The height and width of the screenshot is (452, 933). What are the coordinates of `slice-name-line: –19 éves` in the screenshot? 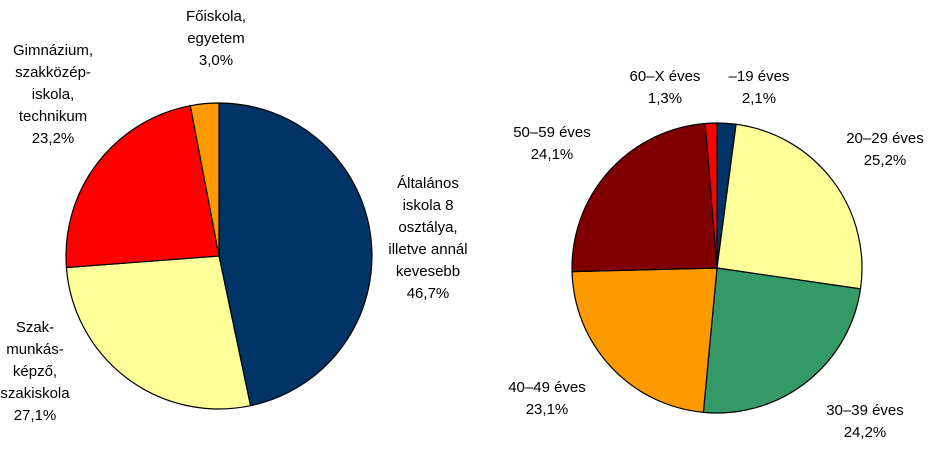 It's located at (759, 76).